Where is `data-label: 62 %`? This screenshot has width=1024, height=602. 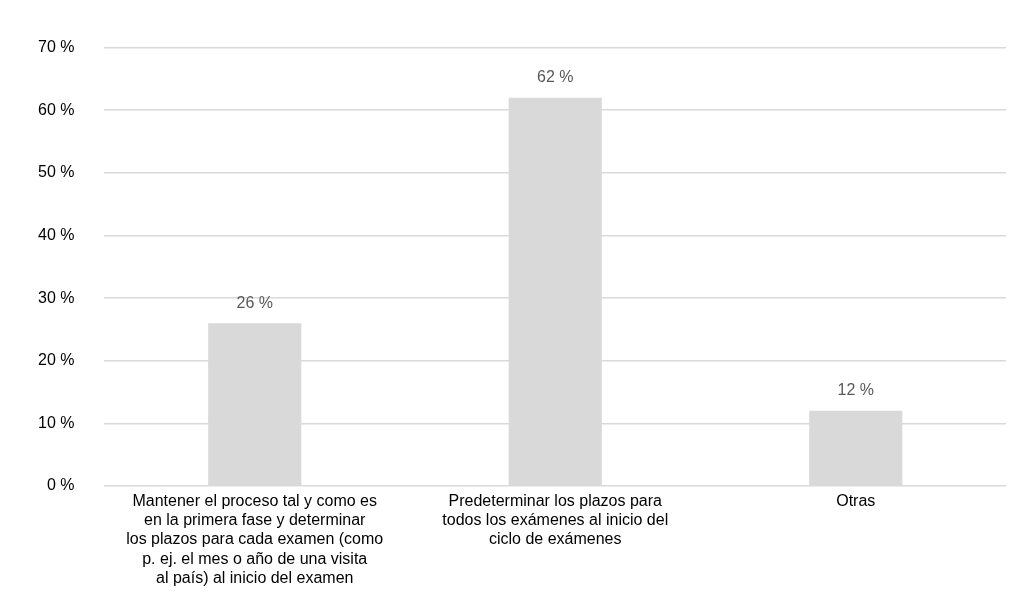 data-label: 62 % is located at coordinates (555, 77).